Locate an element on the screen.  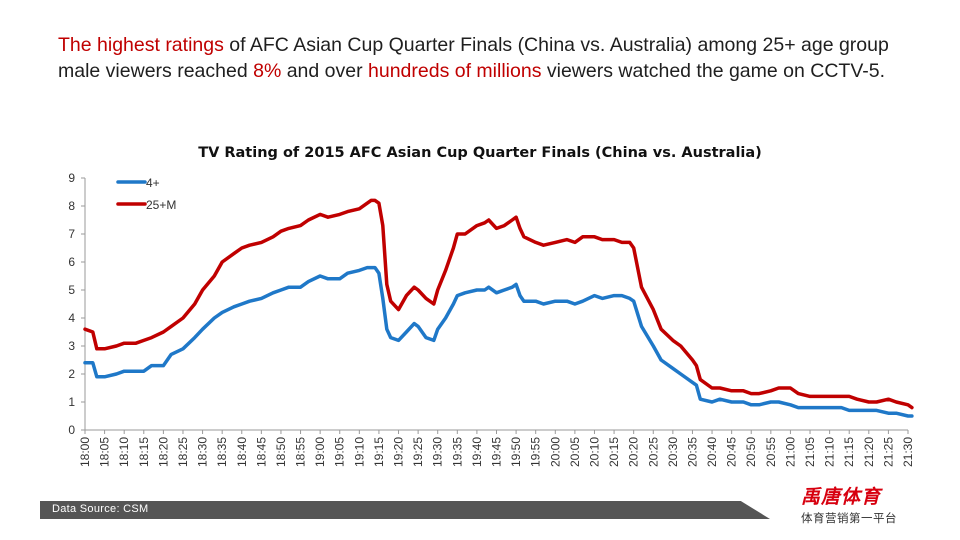
x-tick-label: 20:35 is located at coordinates (692, 452).